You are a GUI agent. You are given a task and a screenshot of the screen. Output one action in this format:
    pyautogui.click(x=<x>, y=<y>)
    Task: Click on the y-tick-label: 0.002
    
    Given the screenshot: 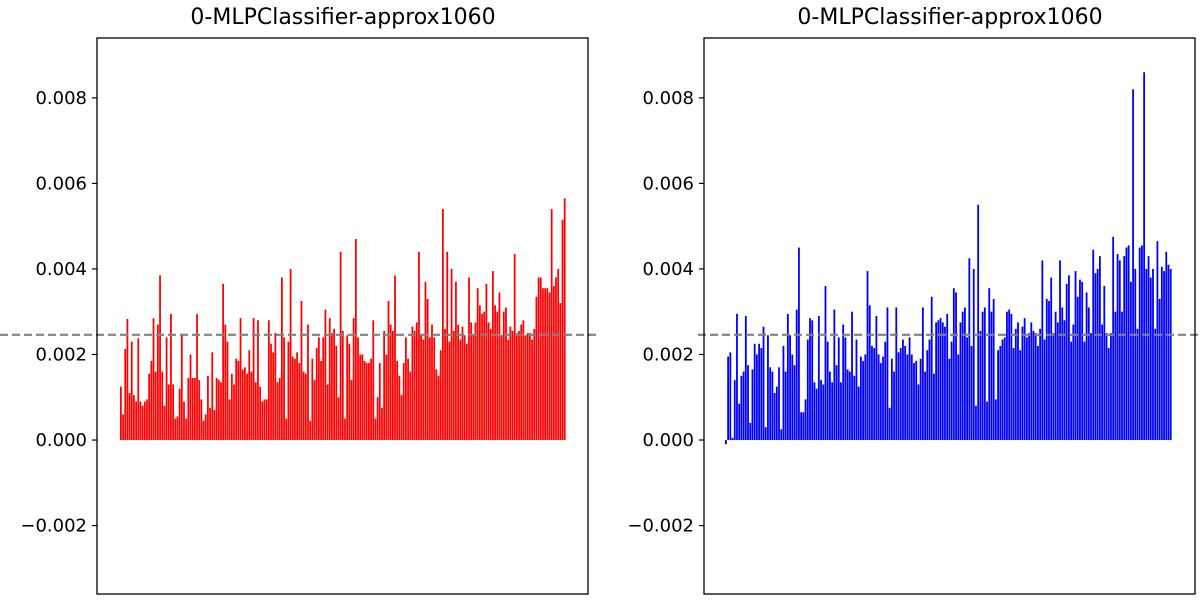 What is the action you would take?
    pyautogui.click(x=61, y=354)
    